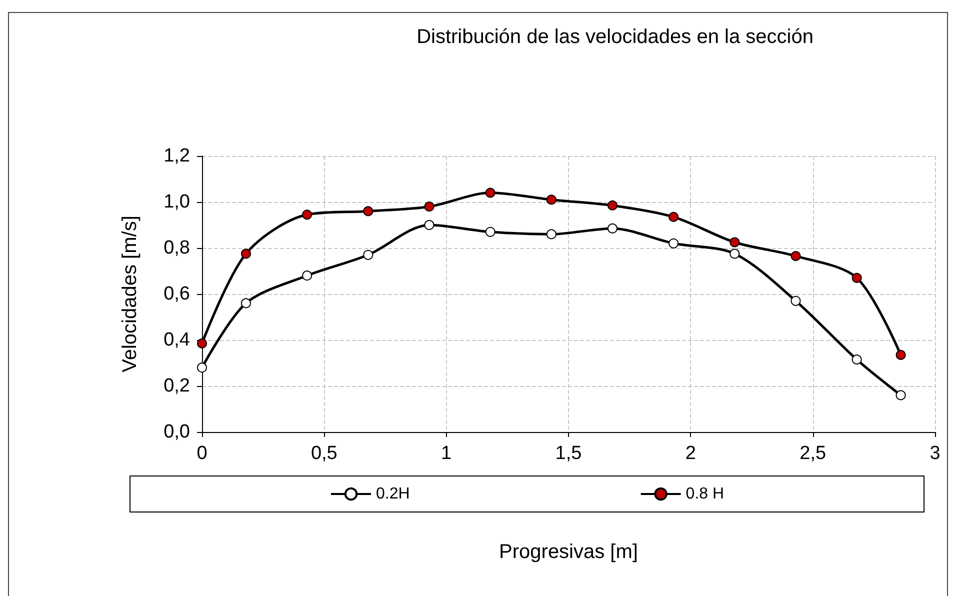 The width and height of the screenshot is (953, 596). What do you see at coordinates (177, 386) in the screenshot?
I see `y-tick-label: 0,2` at bounding box center [177, 386].